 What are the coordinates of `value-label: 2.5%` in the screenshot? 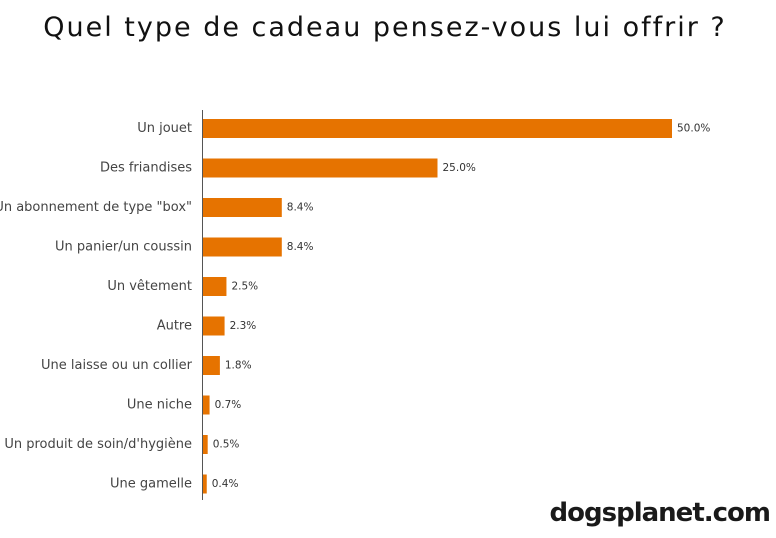 It's located at (244, 287).